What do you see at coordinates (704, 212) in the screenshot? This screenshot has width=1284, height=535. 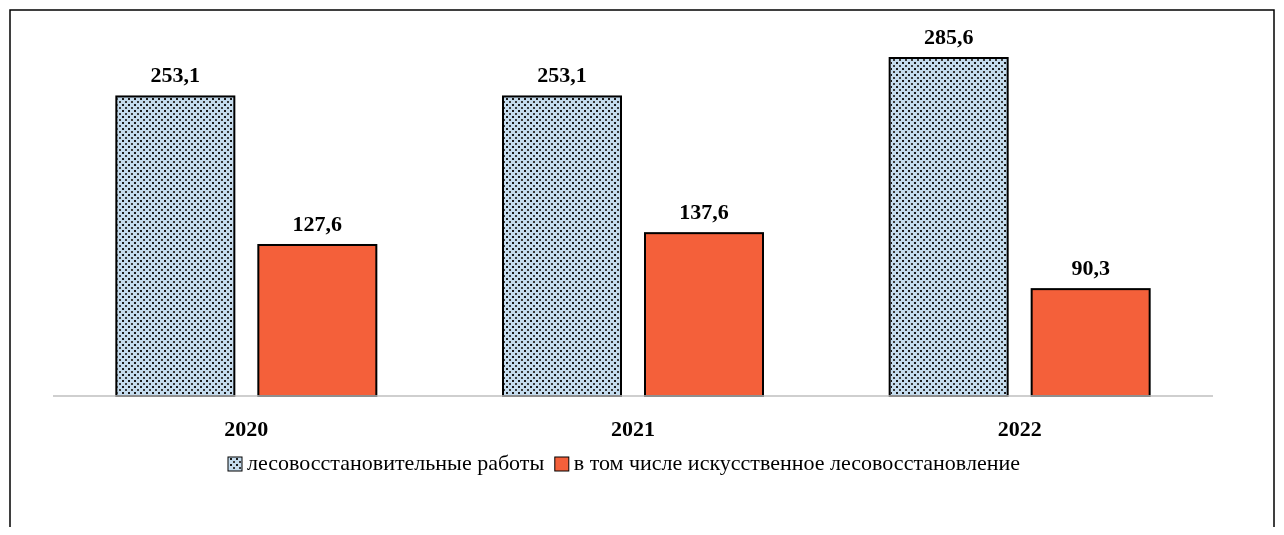 I see `data-label: 137,6` at bounding box center [704, 212].